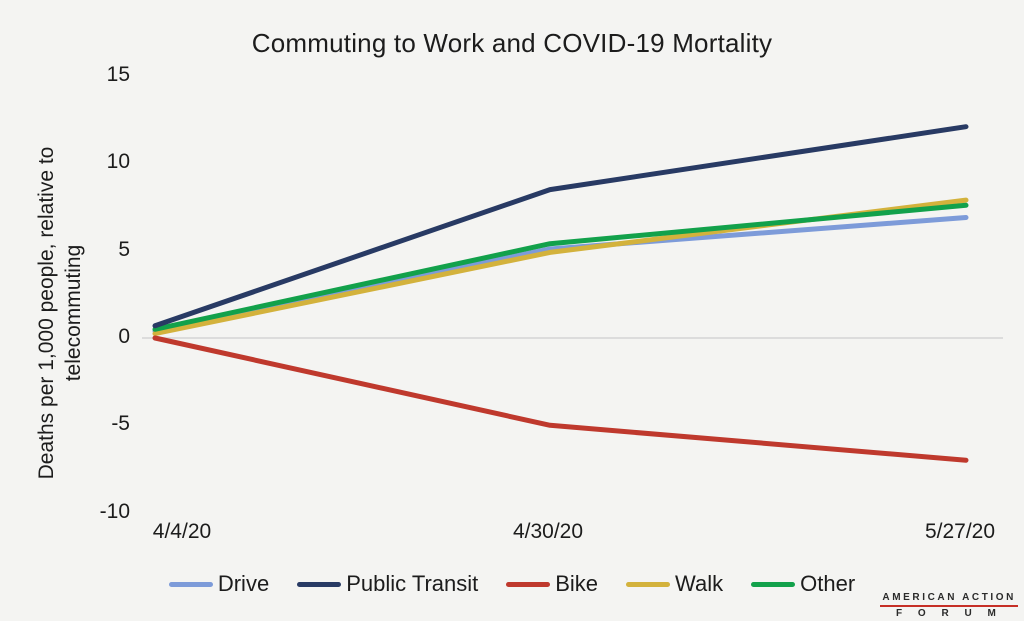 This screenshot has height=621, width=1024. Describe the element at coordinates (828, 583) in the screenshot. I see `legend-label: Other` at that location.